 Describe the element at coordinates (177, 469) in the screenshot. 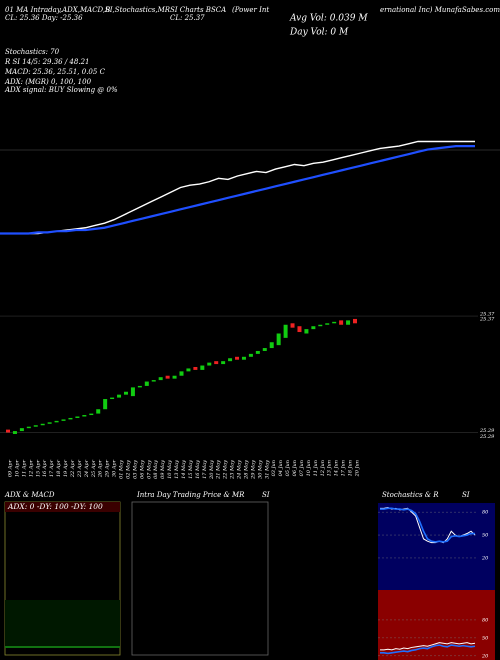

I see `date-label: 13 May` at that location.